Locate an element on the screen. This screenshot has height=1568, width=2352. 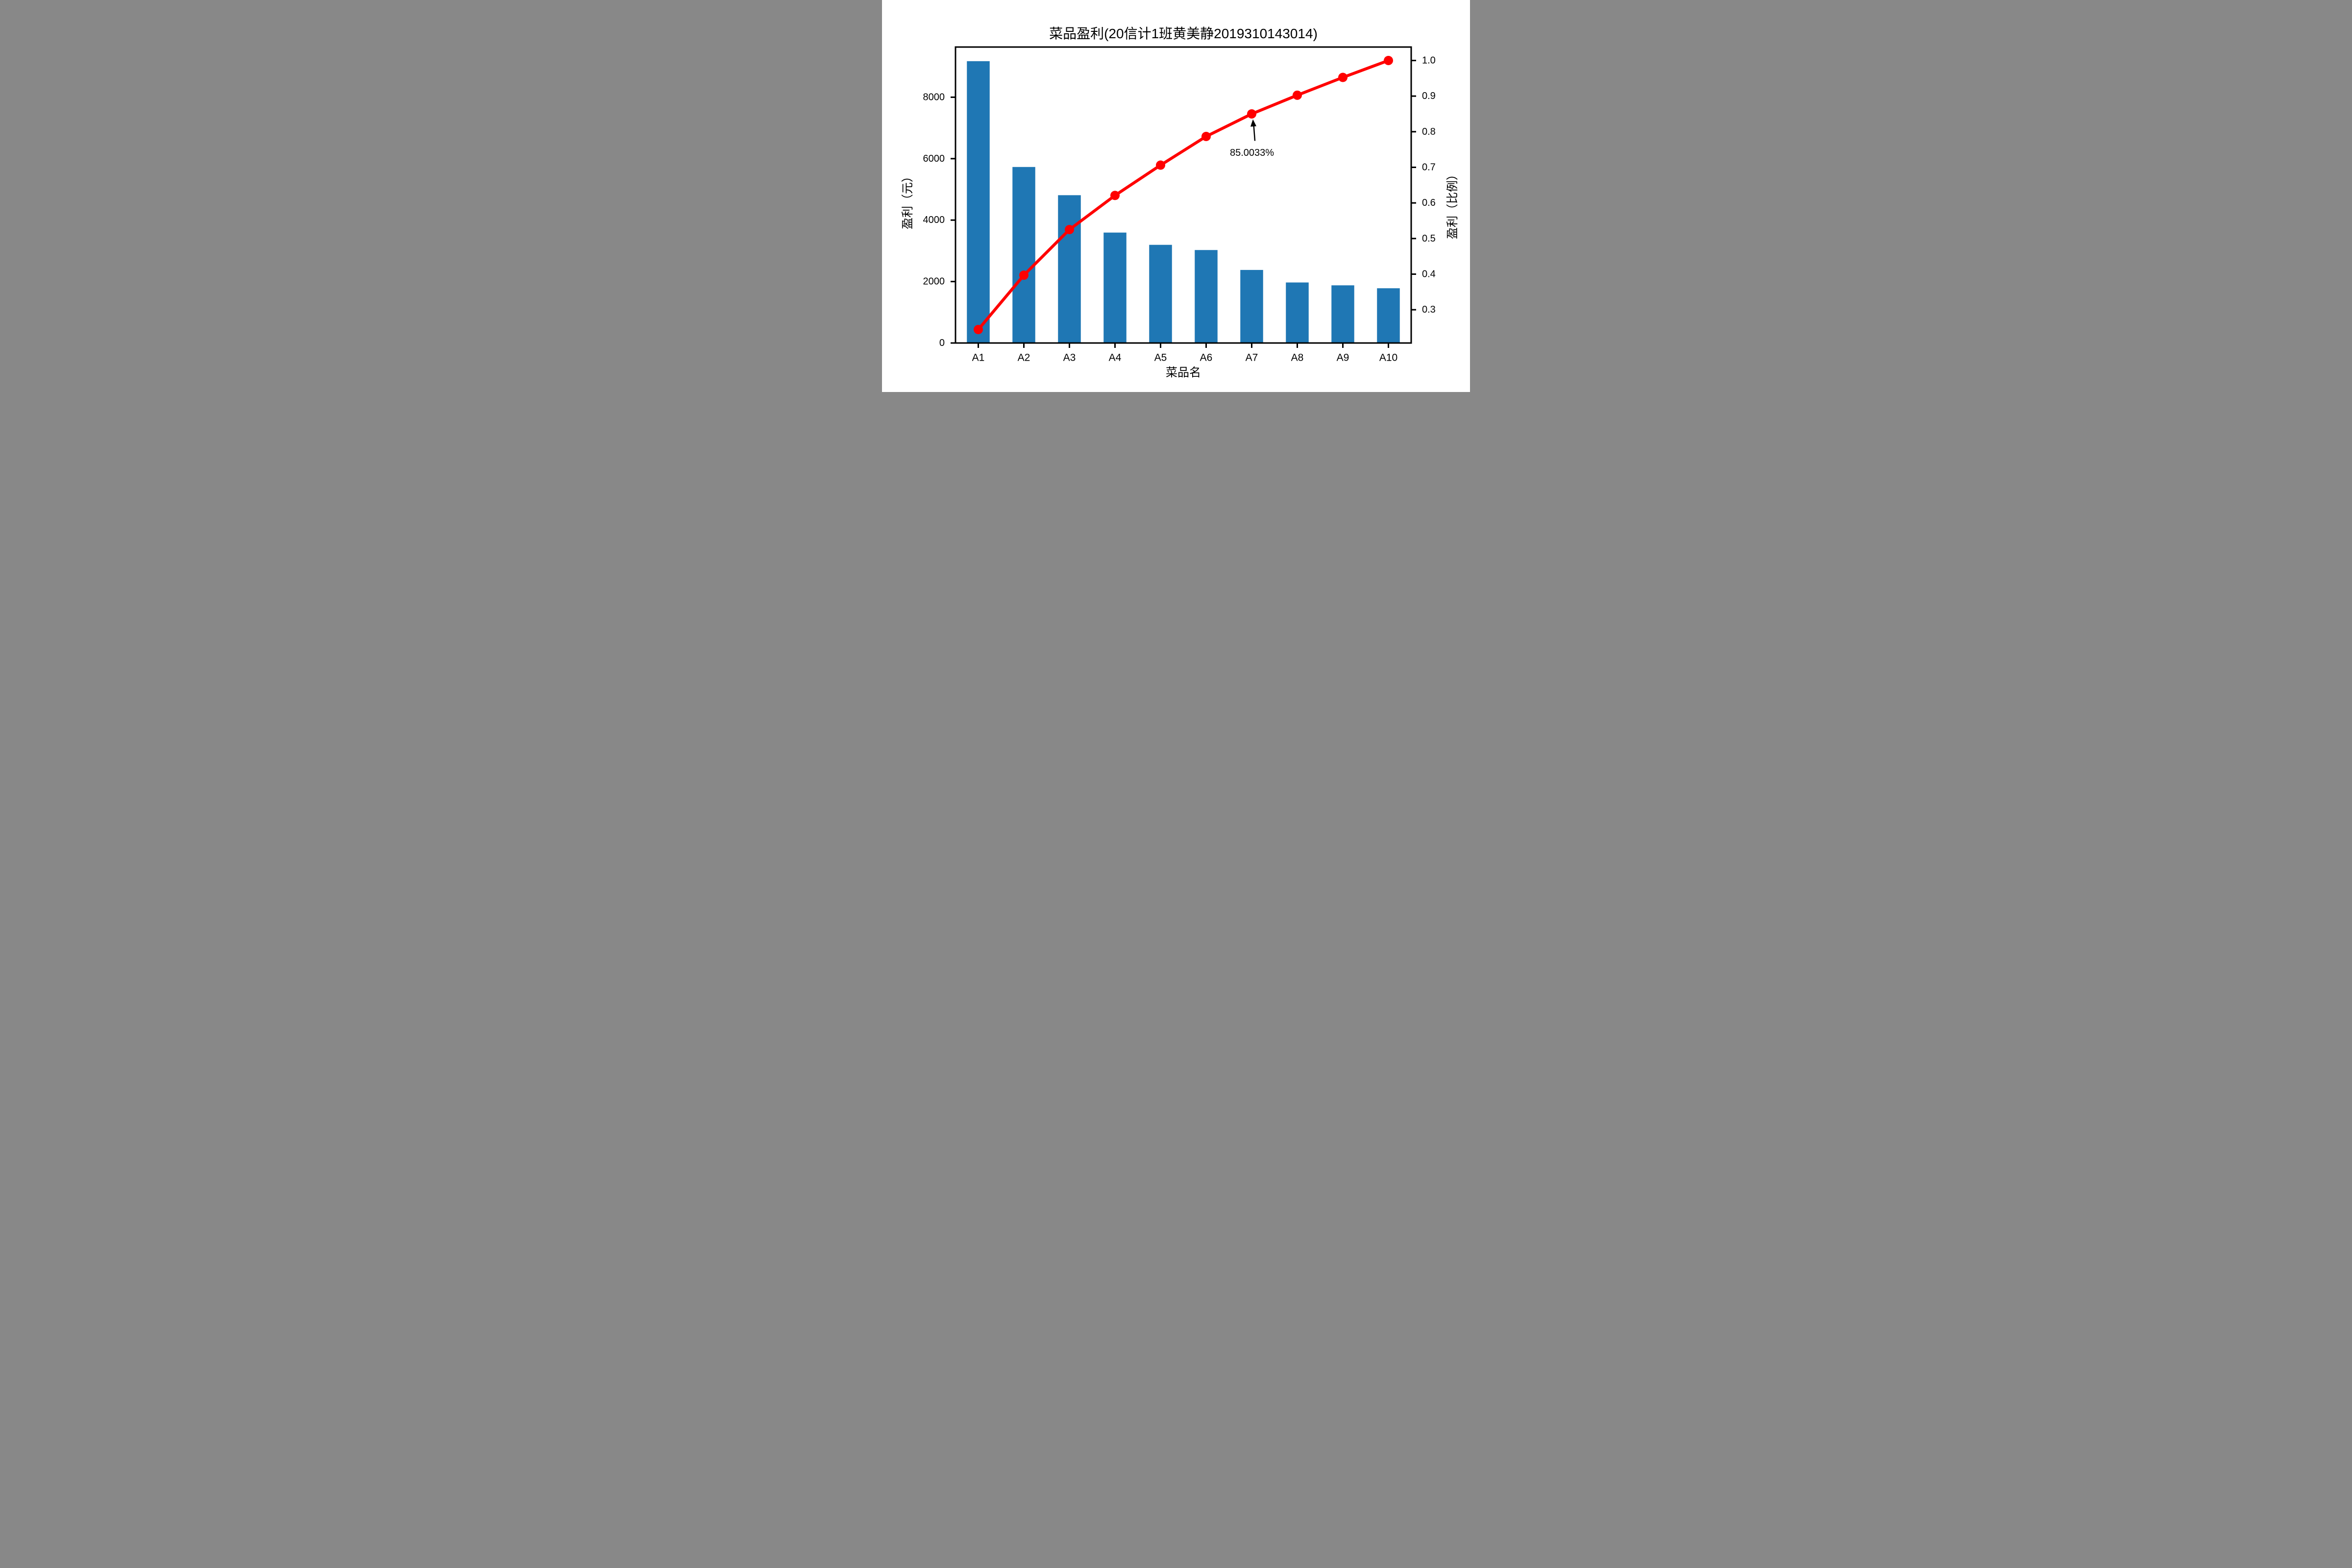
annotation-layer is located at coordinates (1253, 130).